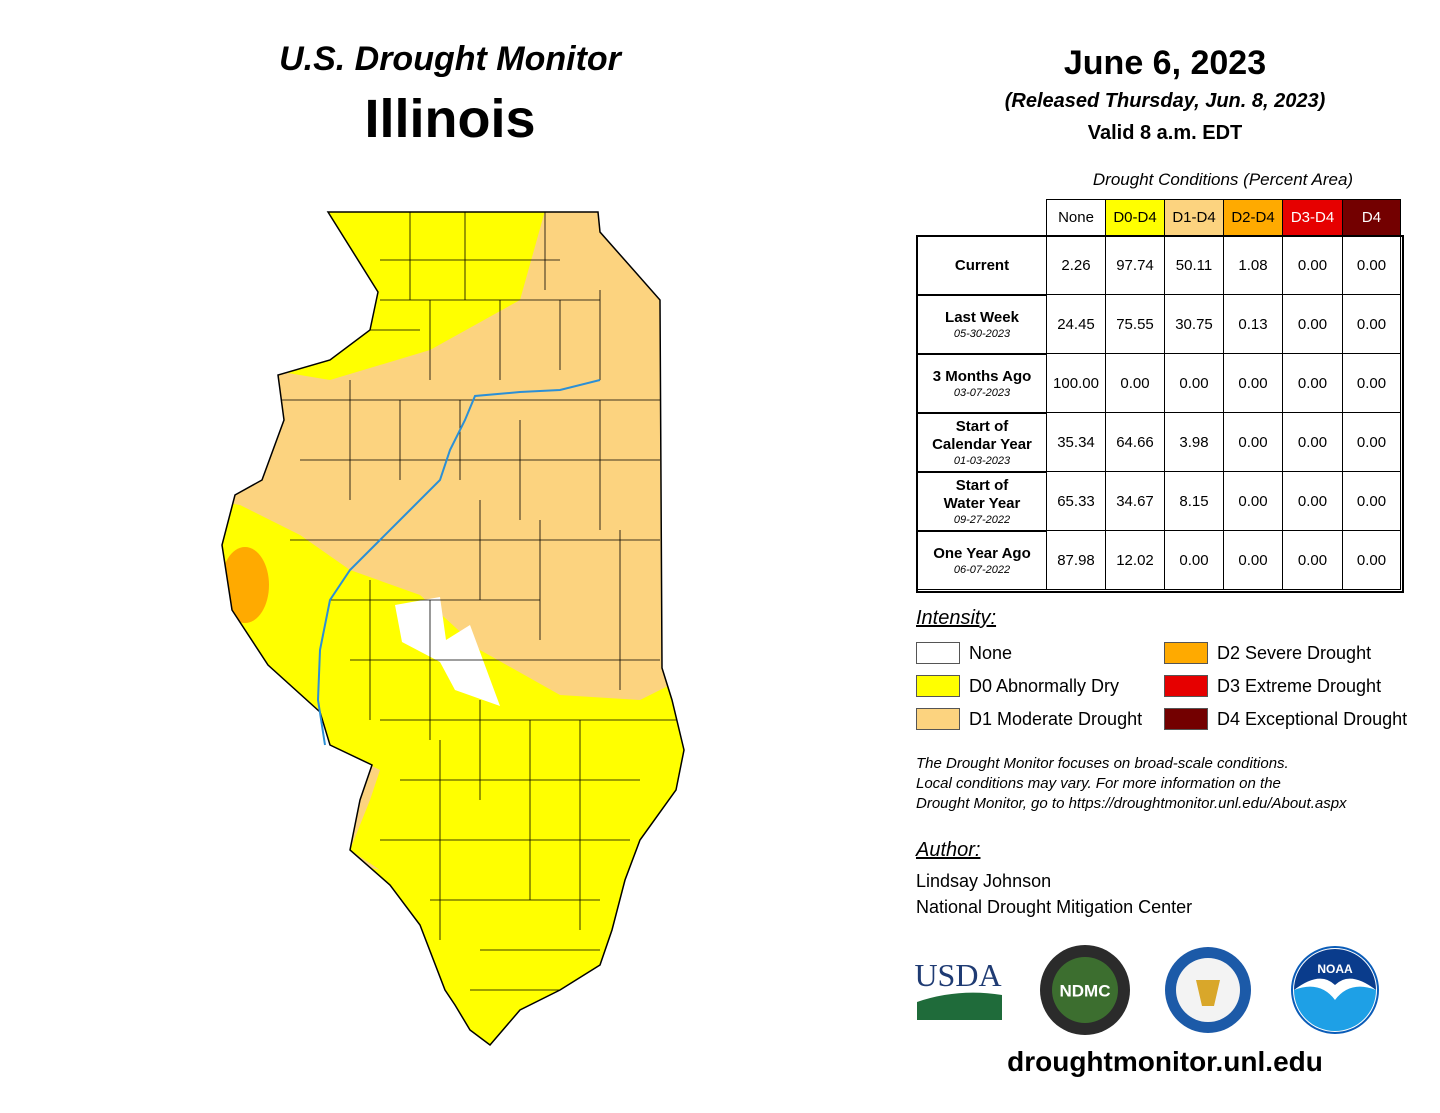 Image resolution: width=1440 pixels, height=1113 pixels. I want to click on row-date: 09-27-2022, so click(982, 519).